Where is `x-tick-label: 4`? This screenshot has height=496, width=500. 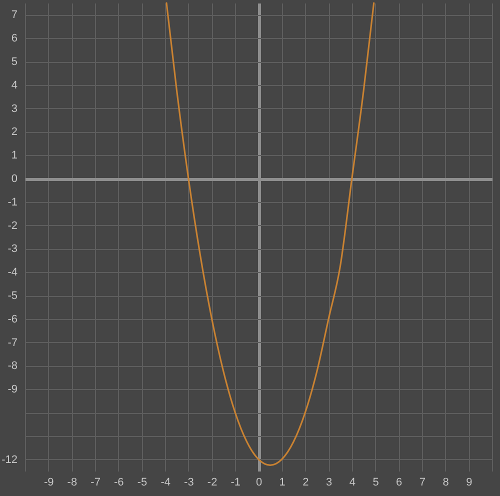 x-tick-label: 4 is located at coordinates (352, 482).